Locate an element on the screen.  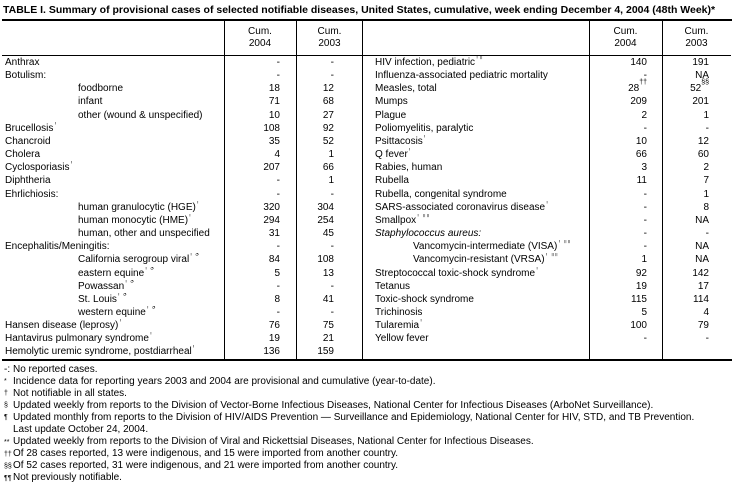
disease-label: infant is located at coordinates (90, 102).